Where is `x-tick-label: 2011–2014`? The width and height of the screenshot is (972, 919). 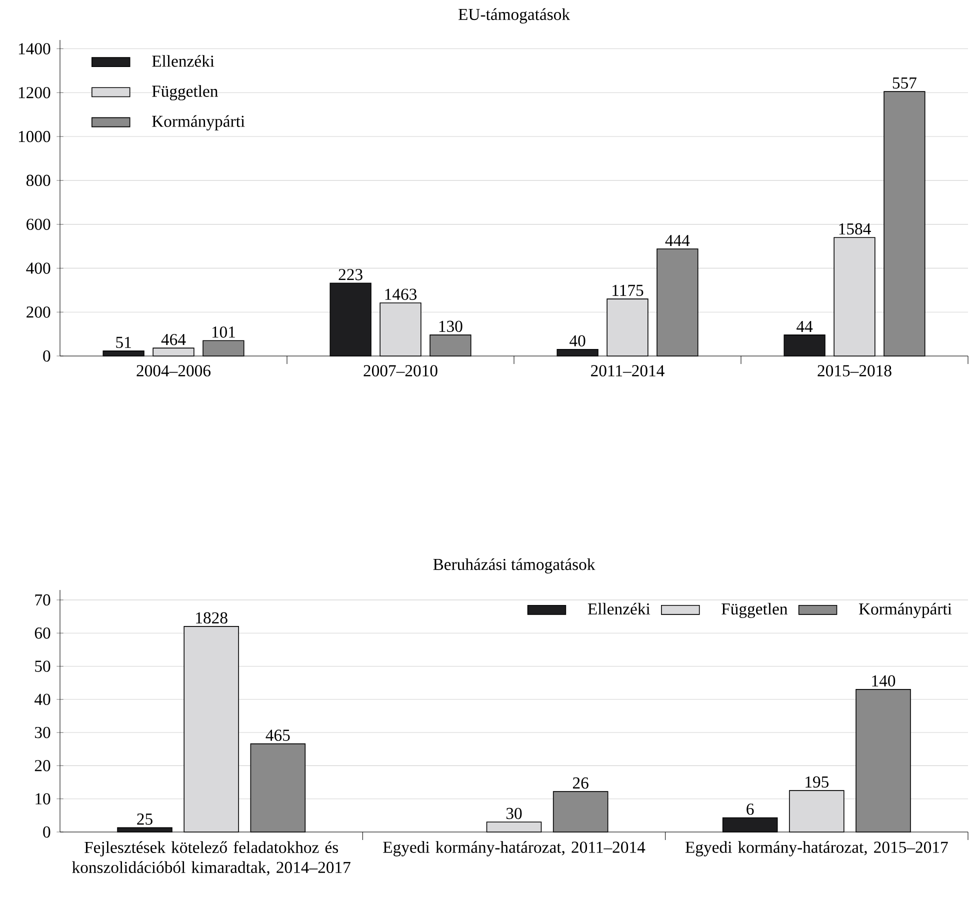
x-tick-label: 2011–2014 is located at coordinates (627, 370).